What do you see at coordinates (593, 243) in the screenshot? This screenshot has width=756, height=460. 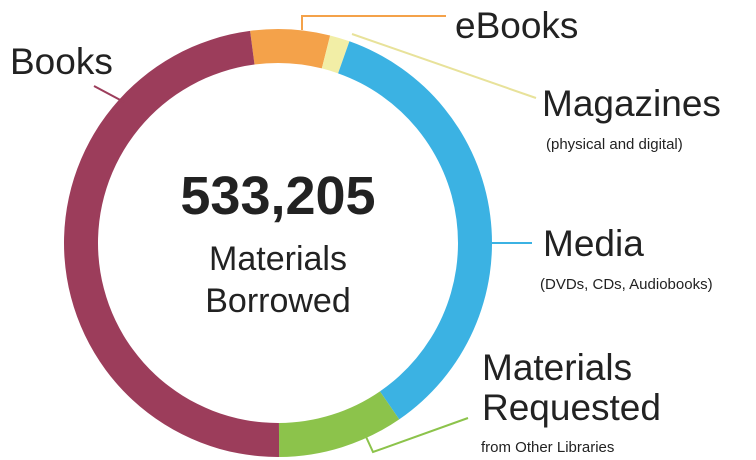 I see `category-label: Media` at bounding box center [593, 243].